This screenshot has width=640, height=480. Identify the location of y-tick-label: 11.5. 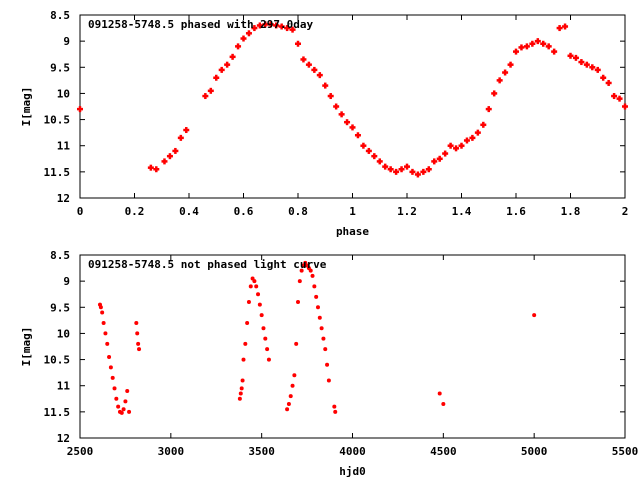
(57, 412).